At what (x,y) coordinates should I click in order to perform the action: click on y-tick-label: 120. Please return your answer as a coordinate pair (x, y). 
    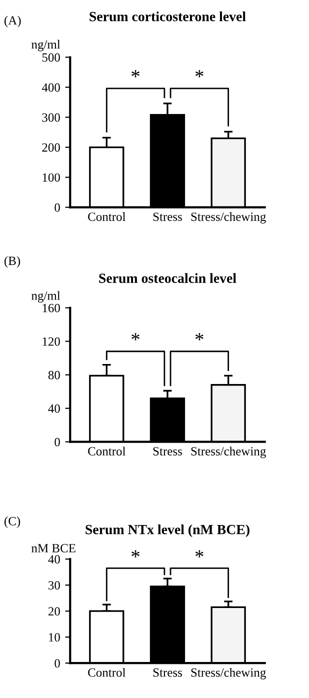
    Looking at the image, I should click on (51, 341).